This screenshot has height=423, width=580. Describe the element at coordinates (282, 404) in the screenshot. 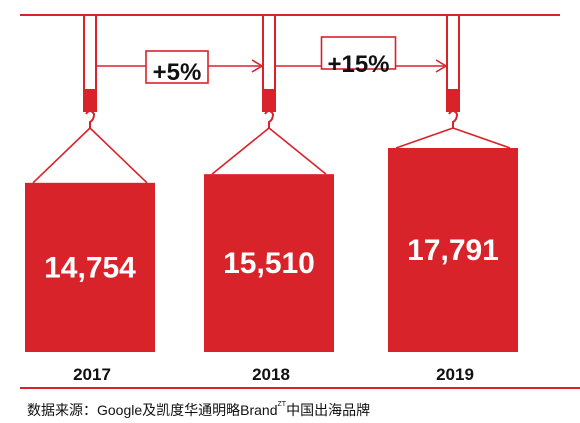

I see `source-superscript: ZT` at that location.